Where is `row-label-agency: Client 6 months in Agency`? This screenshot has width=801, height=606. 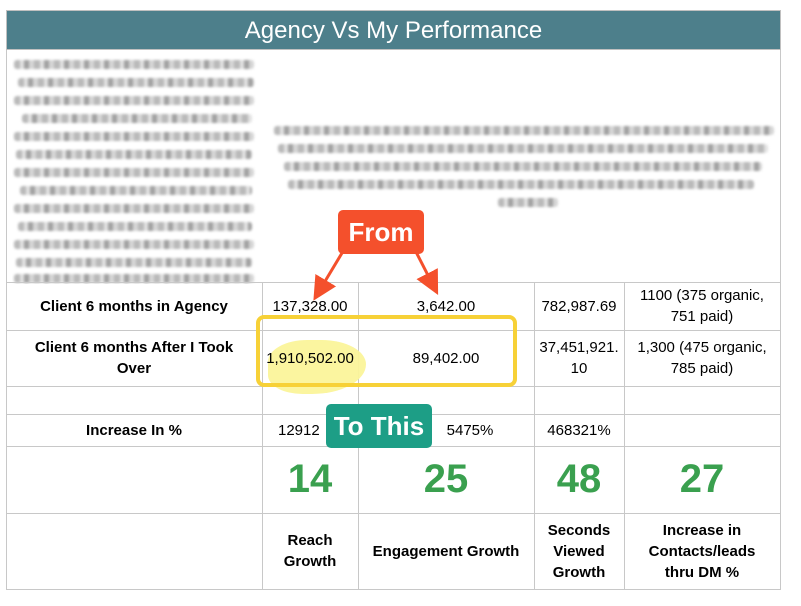
row-label-agency: Client 6 months in Agency is located at coordinates (134, 306).